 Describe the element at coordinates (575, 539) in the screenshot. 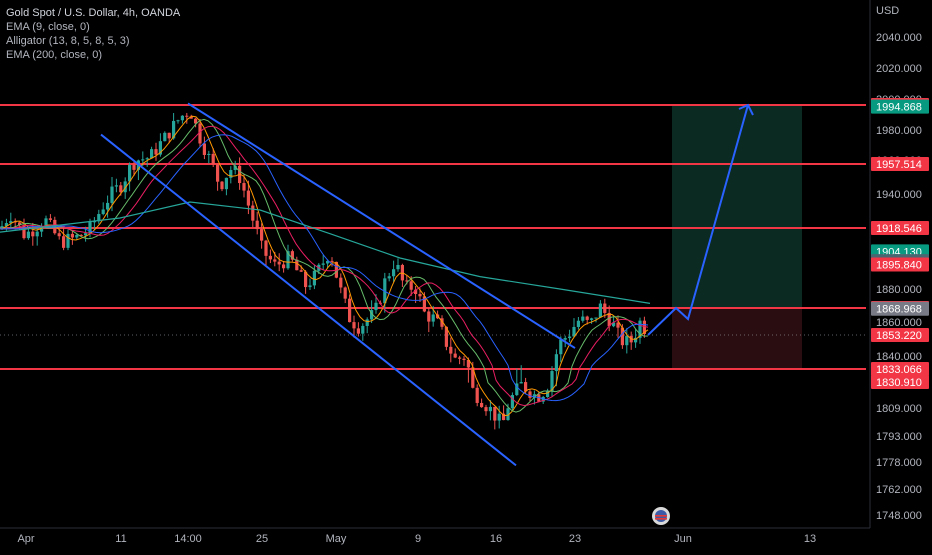

I see `time-tick-label: 23` at that location.